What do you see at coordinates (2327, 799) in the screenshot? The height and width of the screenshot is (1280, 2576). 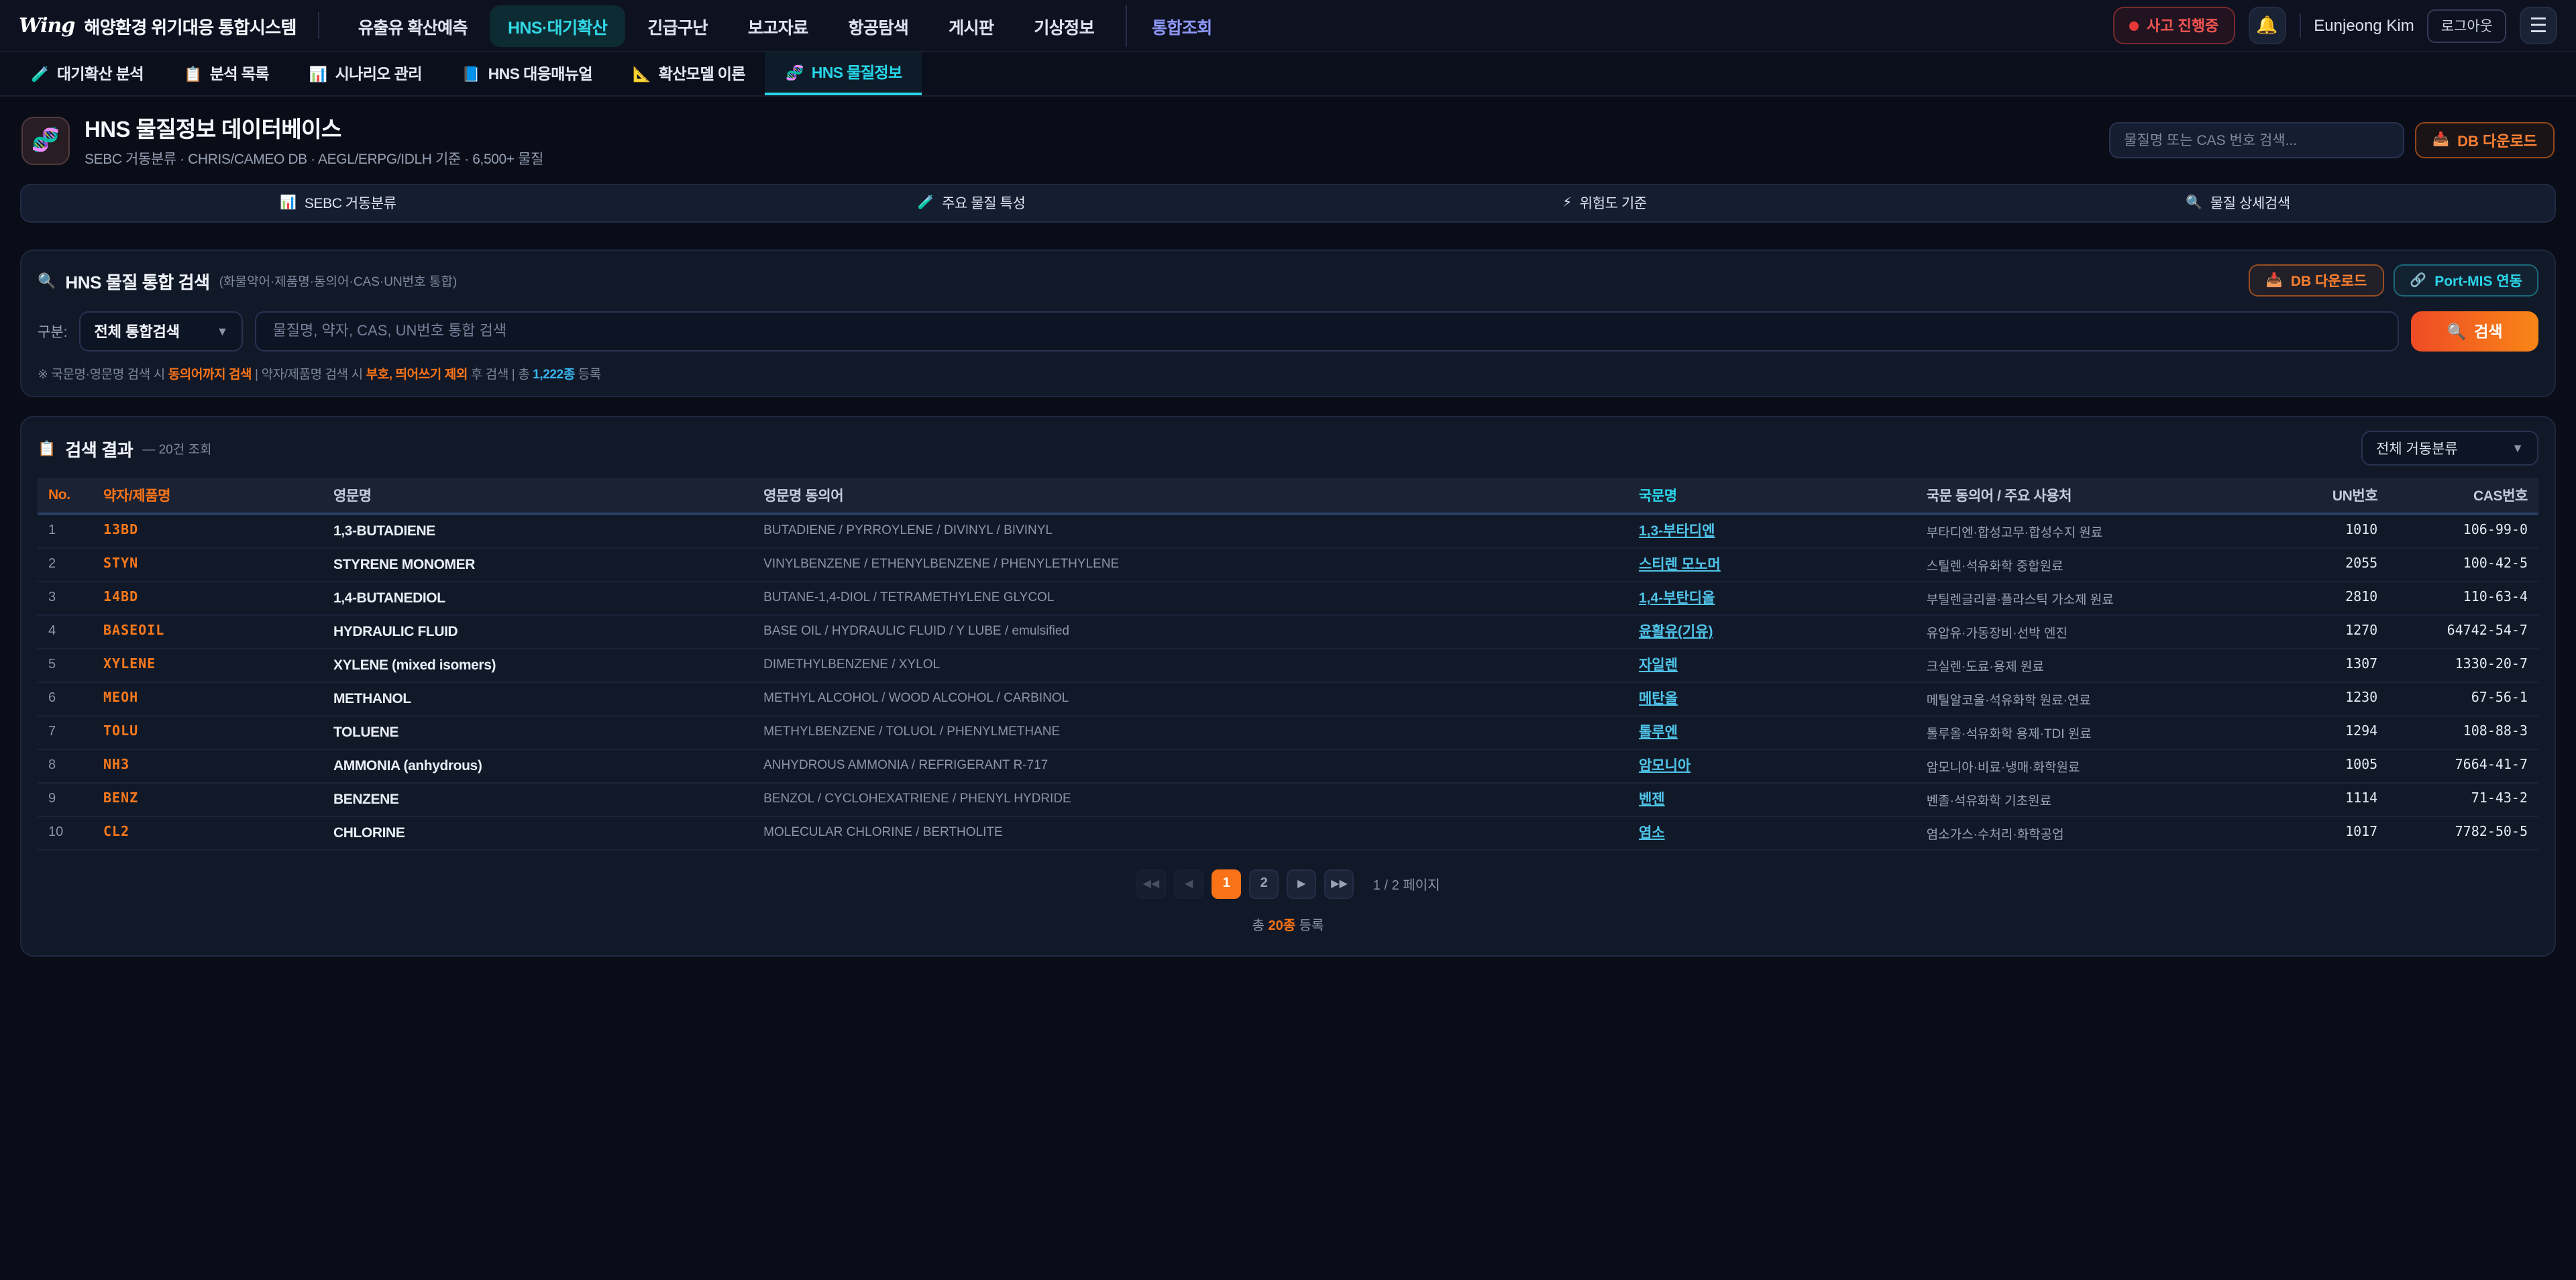 I see `cell-un-number: 1114` at bounding box center [2327, 799].